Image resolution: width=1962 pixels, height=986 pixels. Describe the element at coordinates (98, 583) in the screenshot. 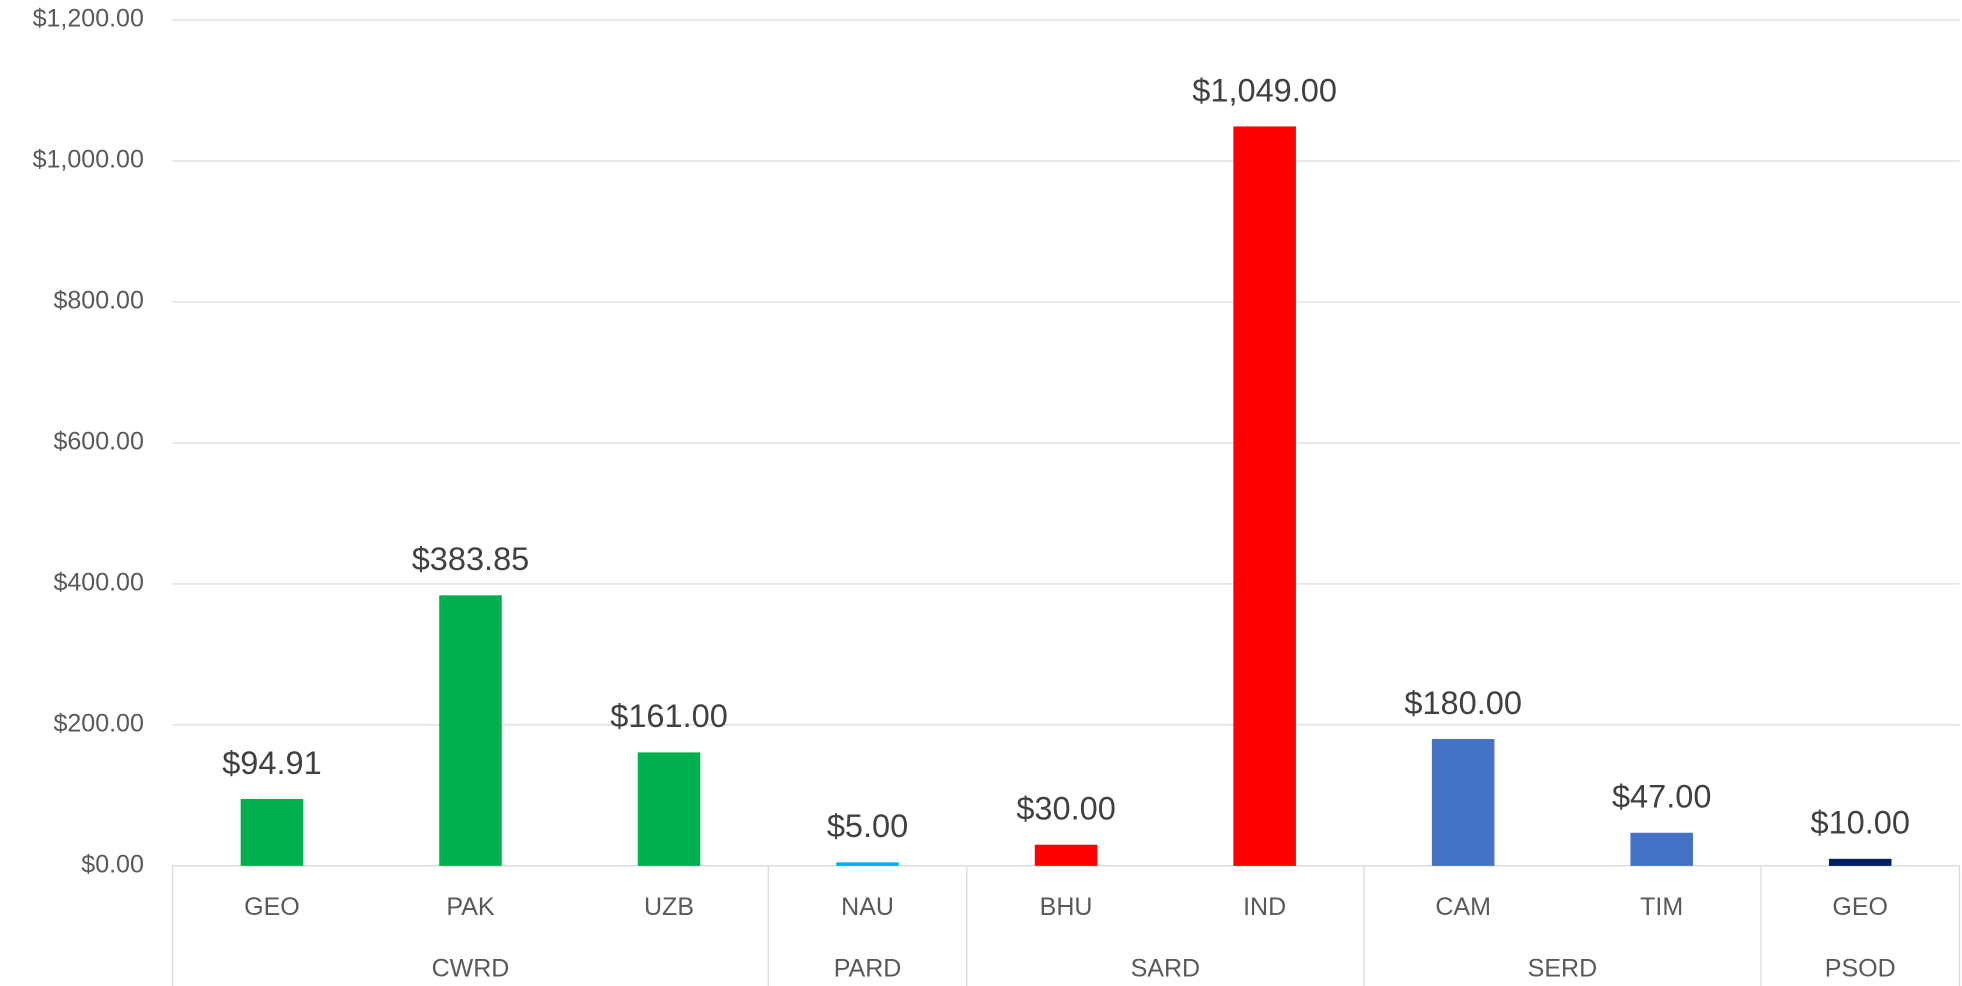

I see `y-tick-label: $400.00` at that location.